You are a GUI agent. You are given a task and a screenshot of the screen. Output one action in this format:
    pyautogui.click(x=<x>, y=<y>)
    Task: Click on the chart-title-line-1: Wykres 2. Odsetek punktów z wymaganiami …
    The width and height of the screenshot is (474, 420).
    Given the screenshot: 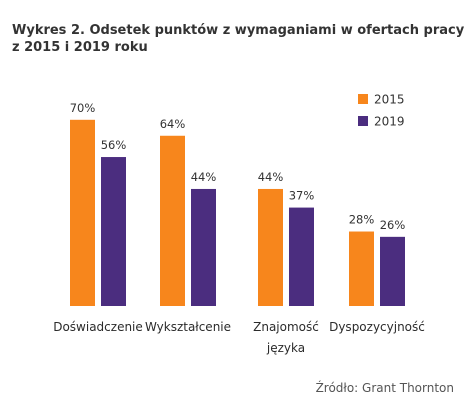 What is the action you would take?
    pyautogui.click(x=238, y=30)
    